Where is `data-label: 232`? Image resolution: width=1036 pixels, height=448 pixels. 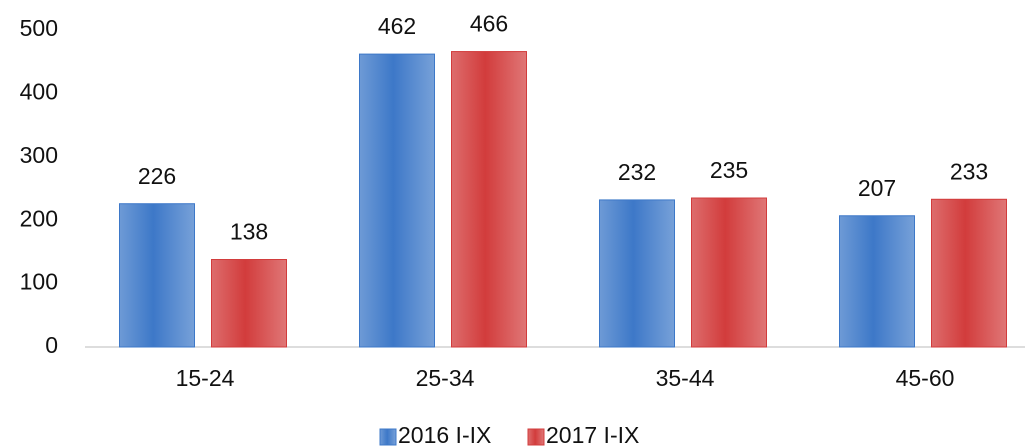
data-label: 232 is located at coordinates (637, 172).